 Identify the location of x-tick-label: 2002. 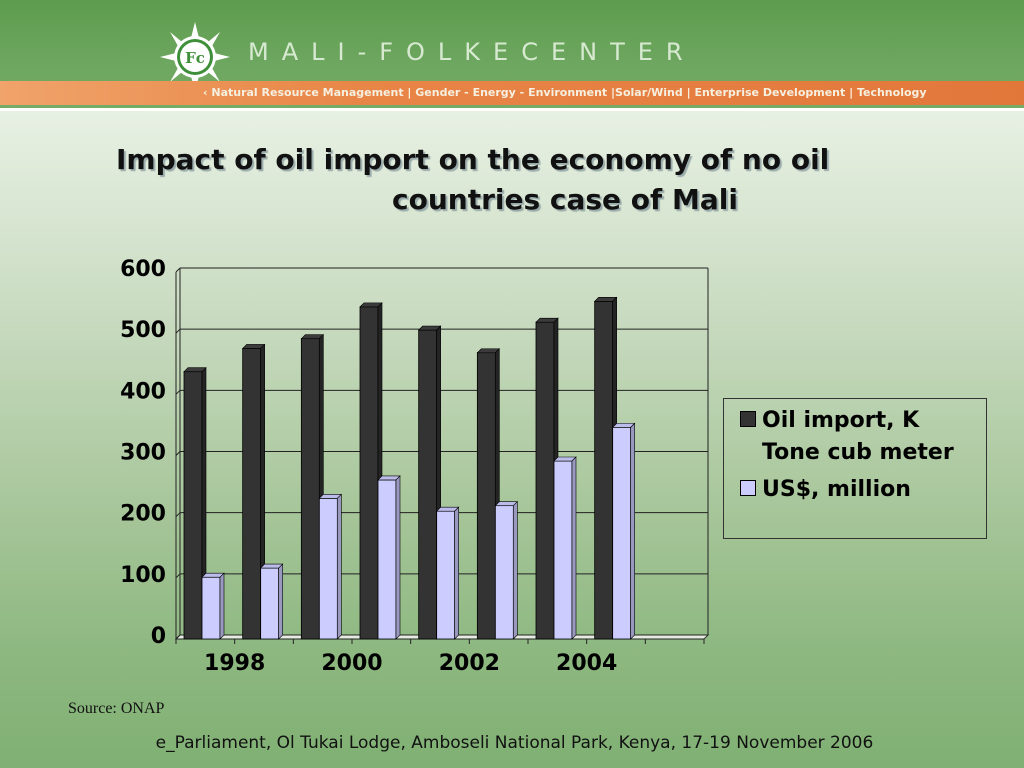
(469, 663).